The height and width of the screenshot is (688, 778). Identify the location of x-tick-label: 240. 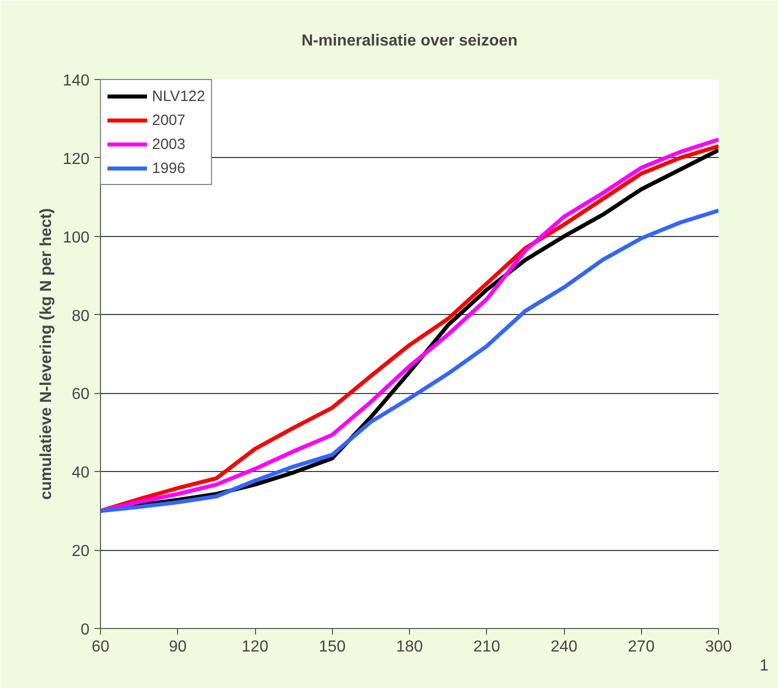
(564, 647).